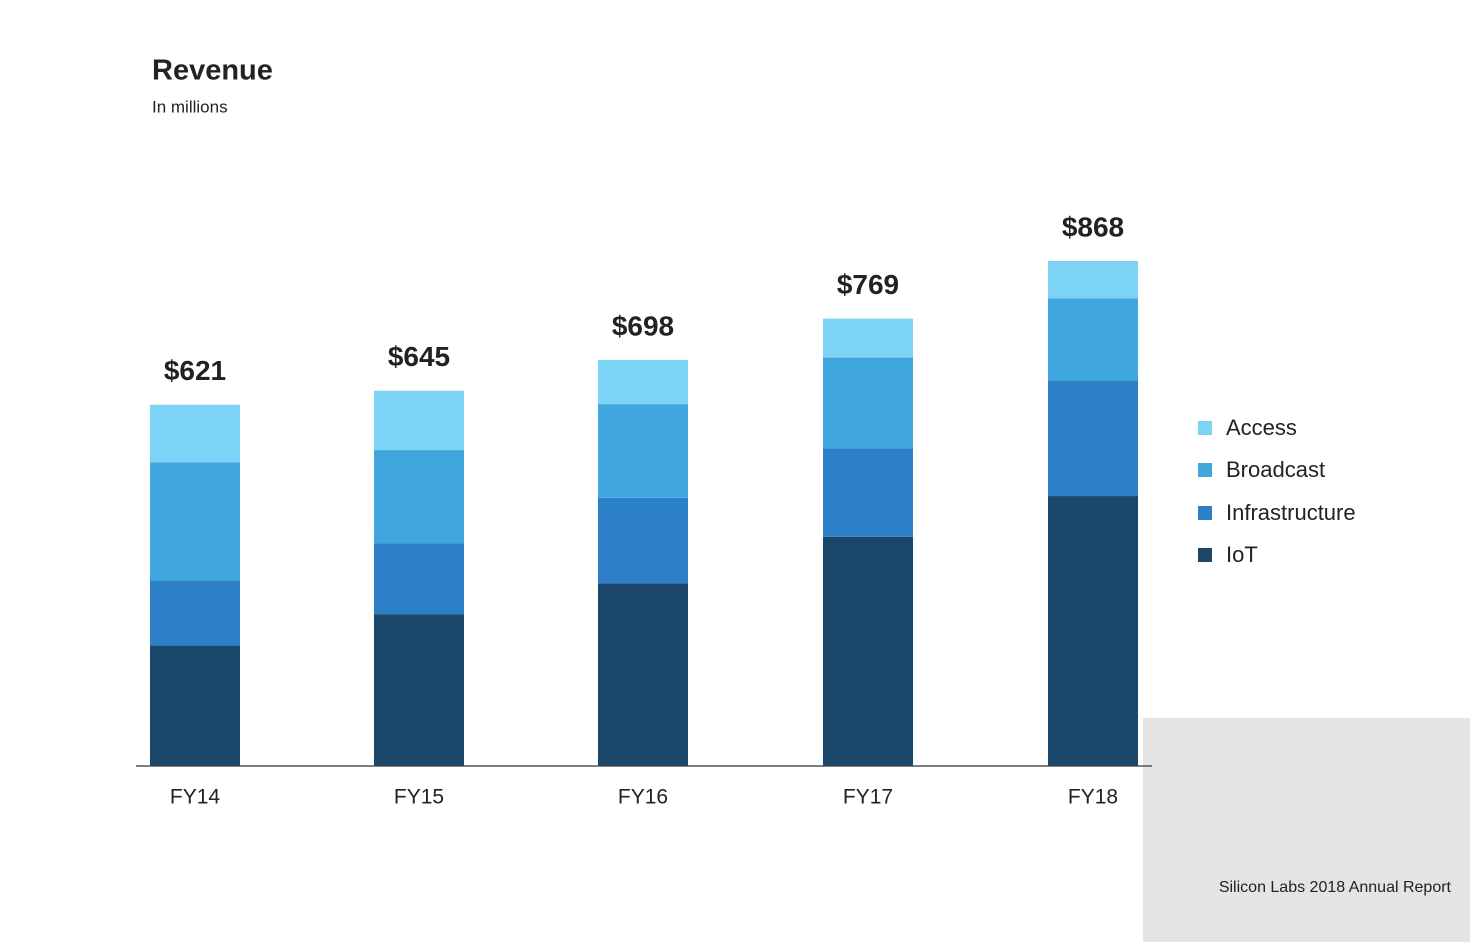 This screenshot has height=942, width=1470. I want to click on x-tick-label: FY14, so click(195, 797).